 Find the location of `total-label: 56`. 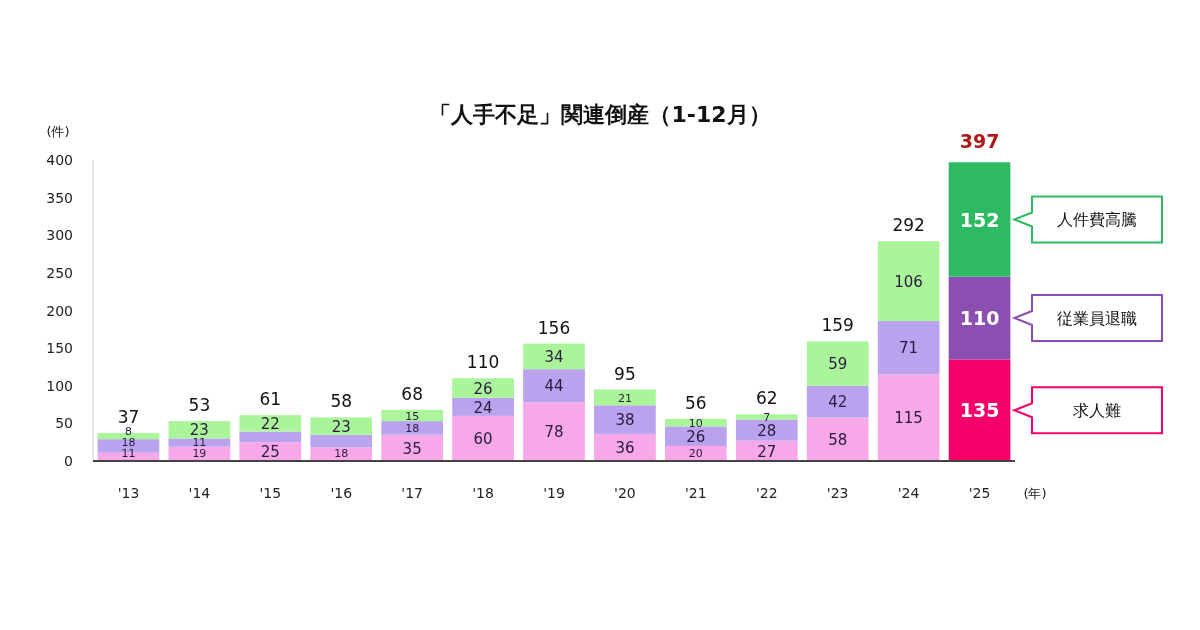

total-label: 56 is located at coordinates (696, 402).